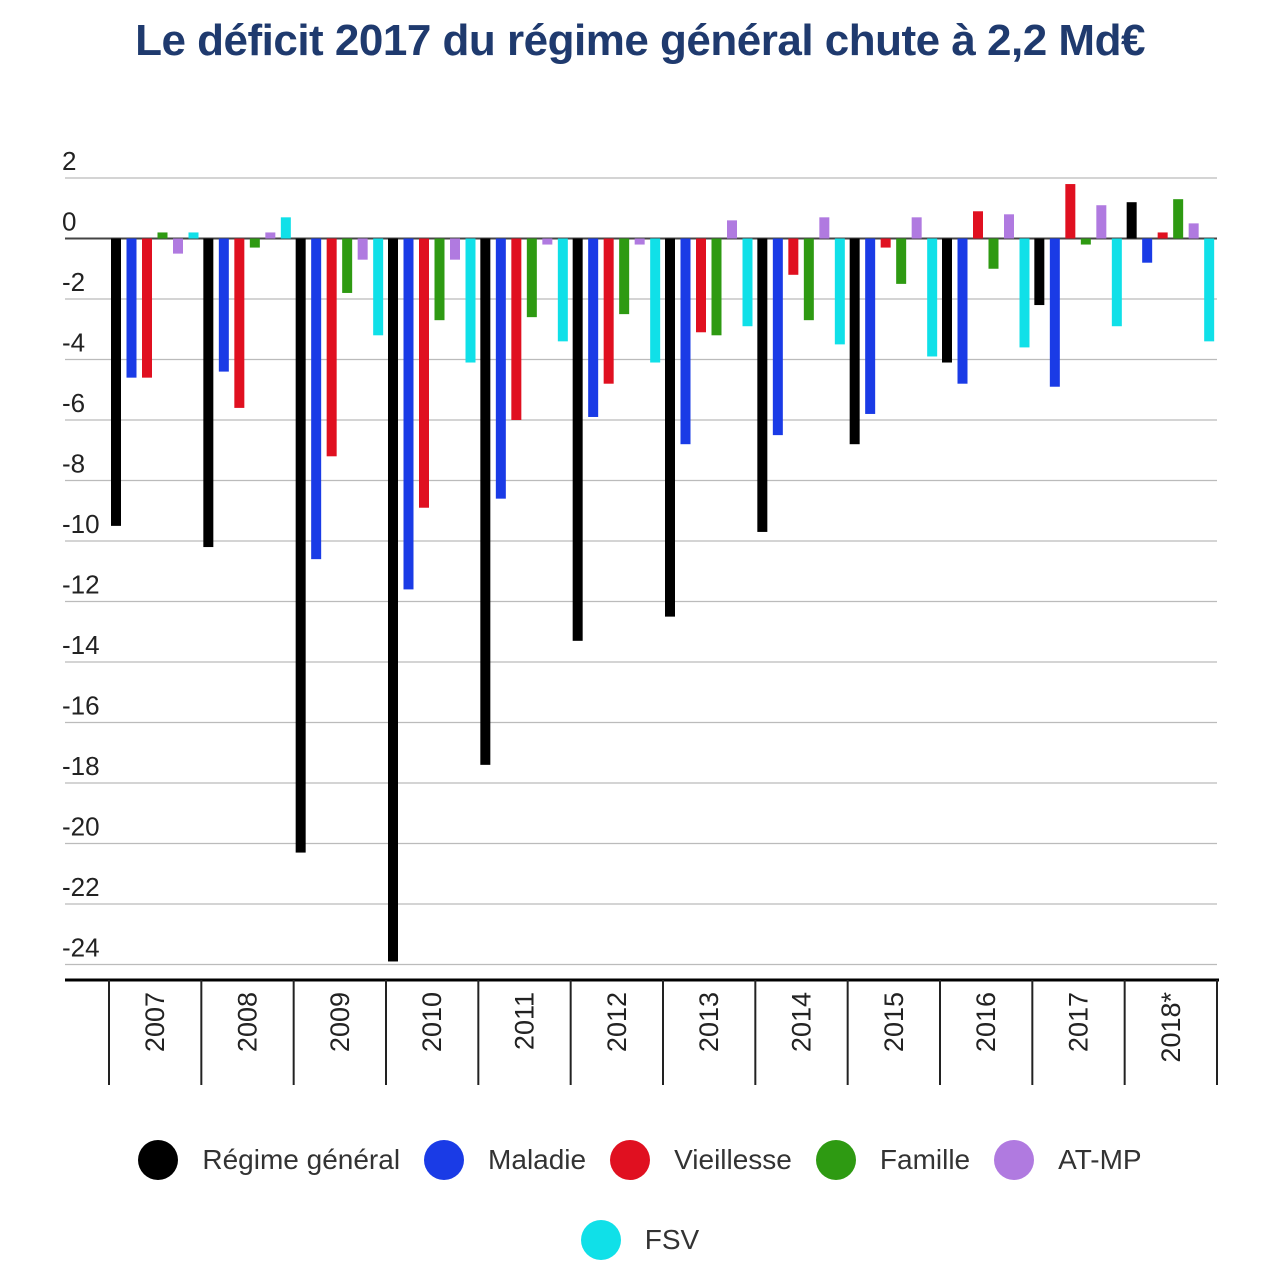 The width and height of the screenshot is (1280, 1280). Describe the element at coordinates (340, 1022) in the screenshot. I see `x-tick-label: 2009` at that location.